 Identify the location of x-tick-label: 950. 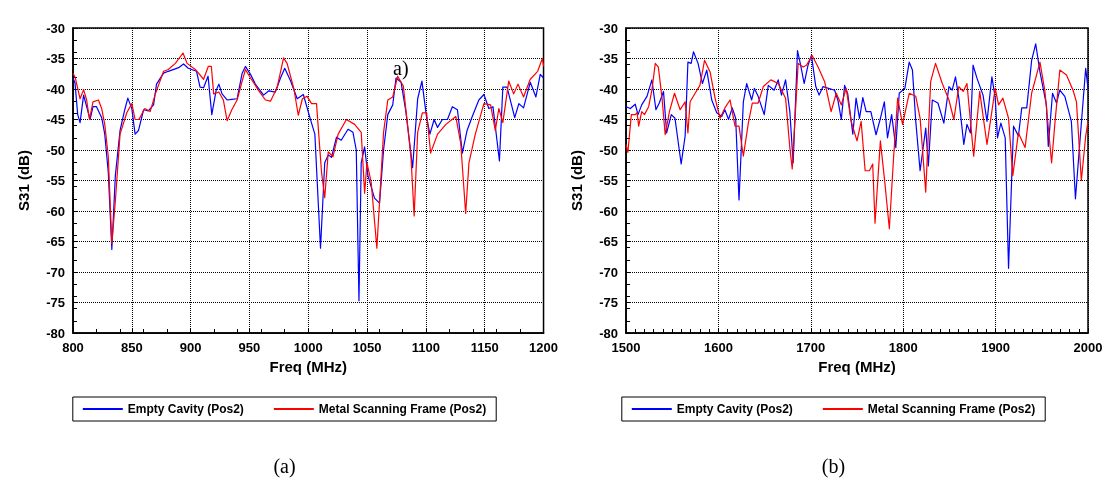
(249, 347).